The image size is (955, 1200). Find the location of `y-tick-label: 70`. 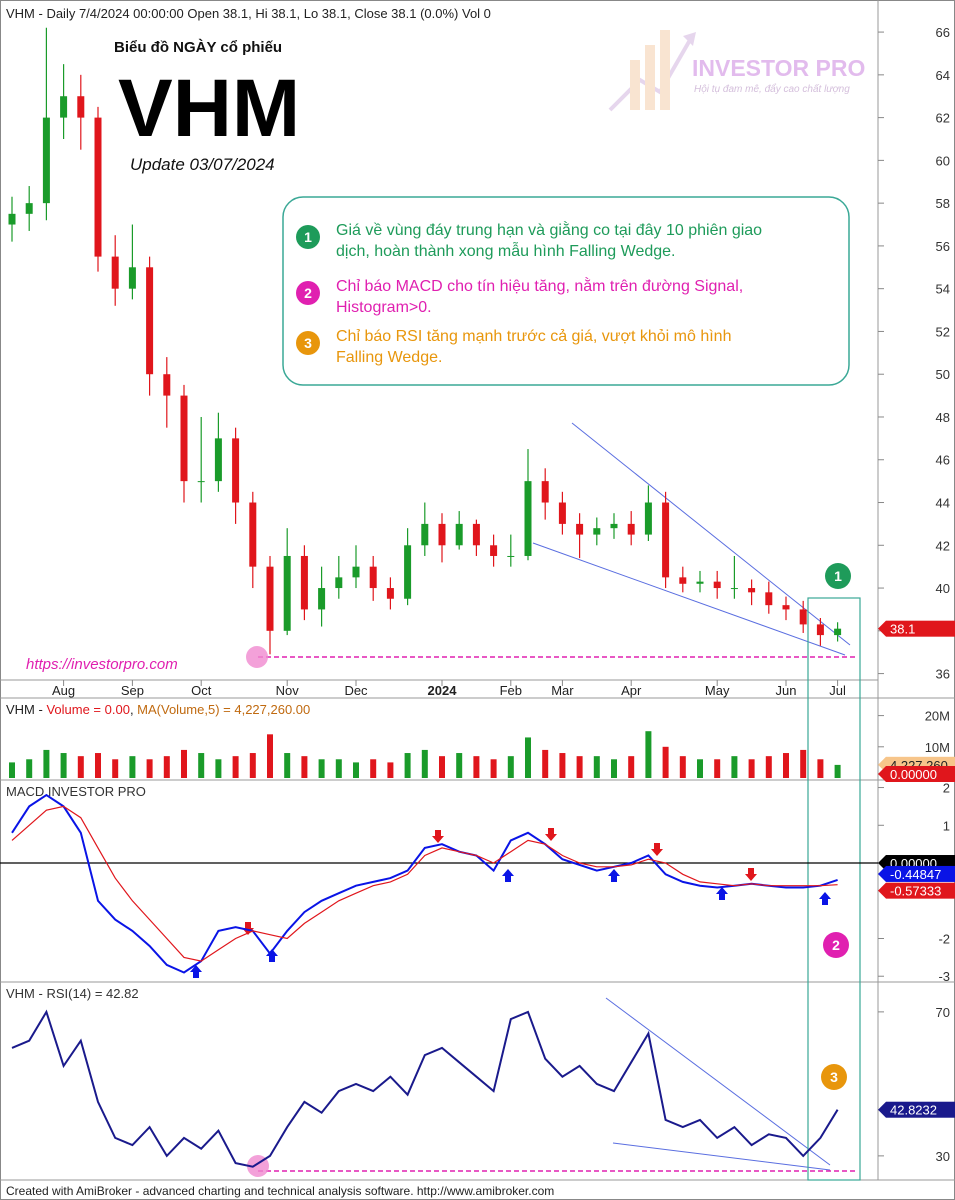

y-tick-label: 70 is located at coordinates (943, 1012).